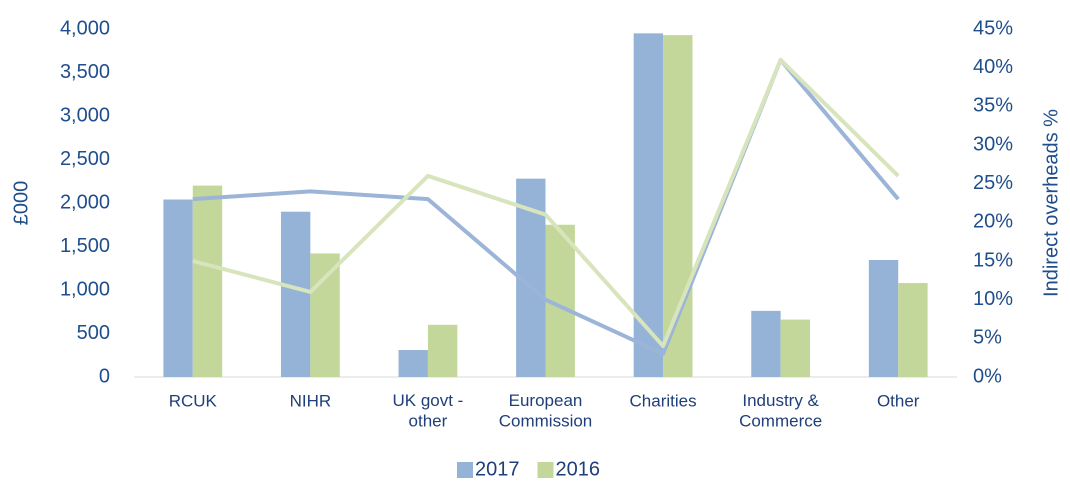 The height and width of the screenshot is (486, 1070). Describe the element at coordinates (780, 410) in the screenshot. I see `x-tick-label: Industry & Commerce` at that location.